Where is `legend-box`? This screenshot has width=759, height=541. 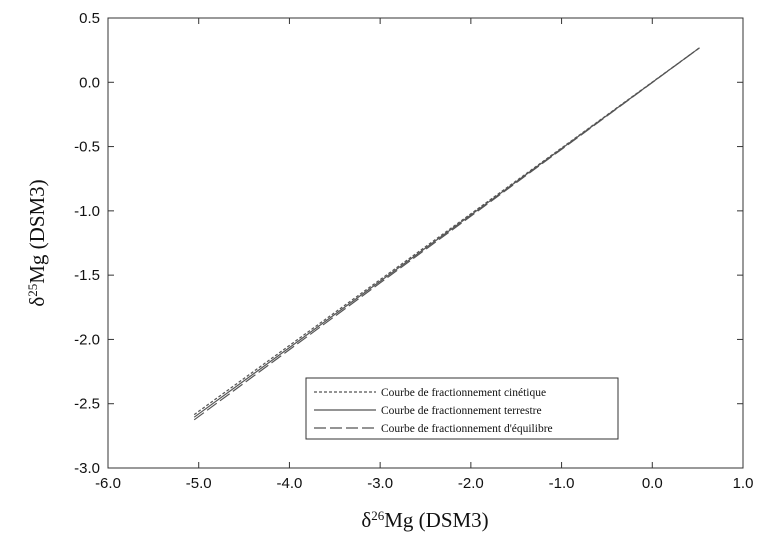
legend-box is located at coordinates (462, 408).